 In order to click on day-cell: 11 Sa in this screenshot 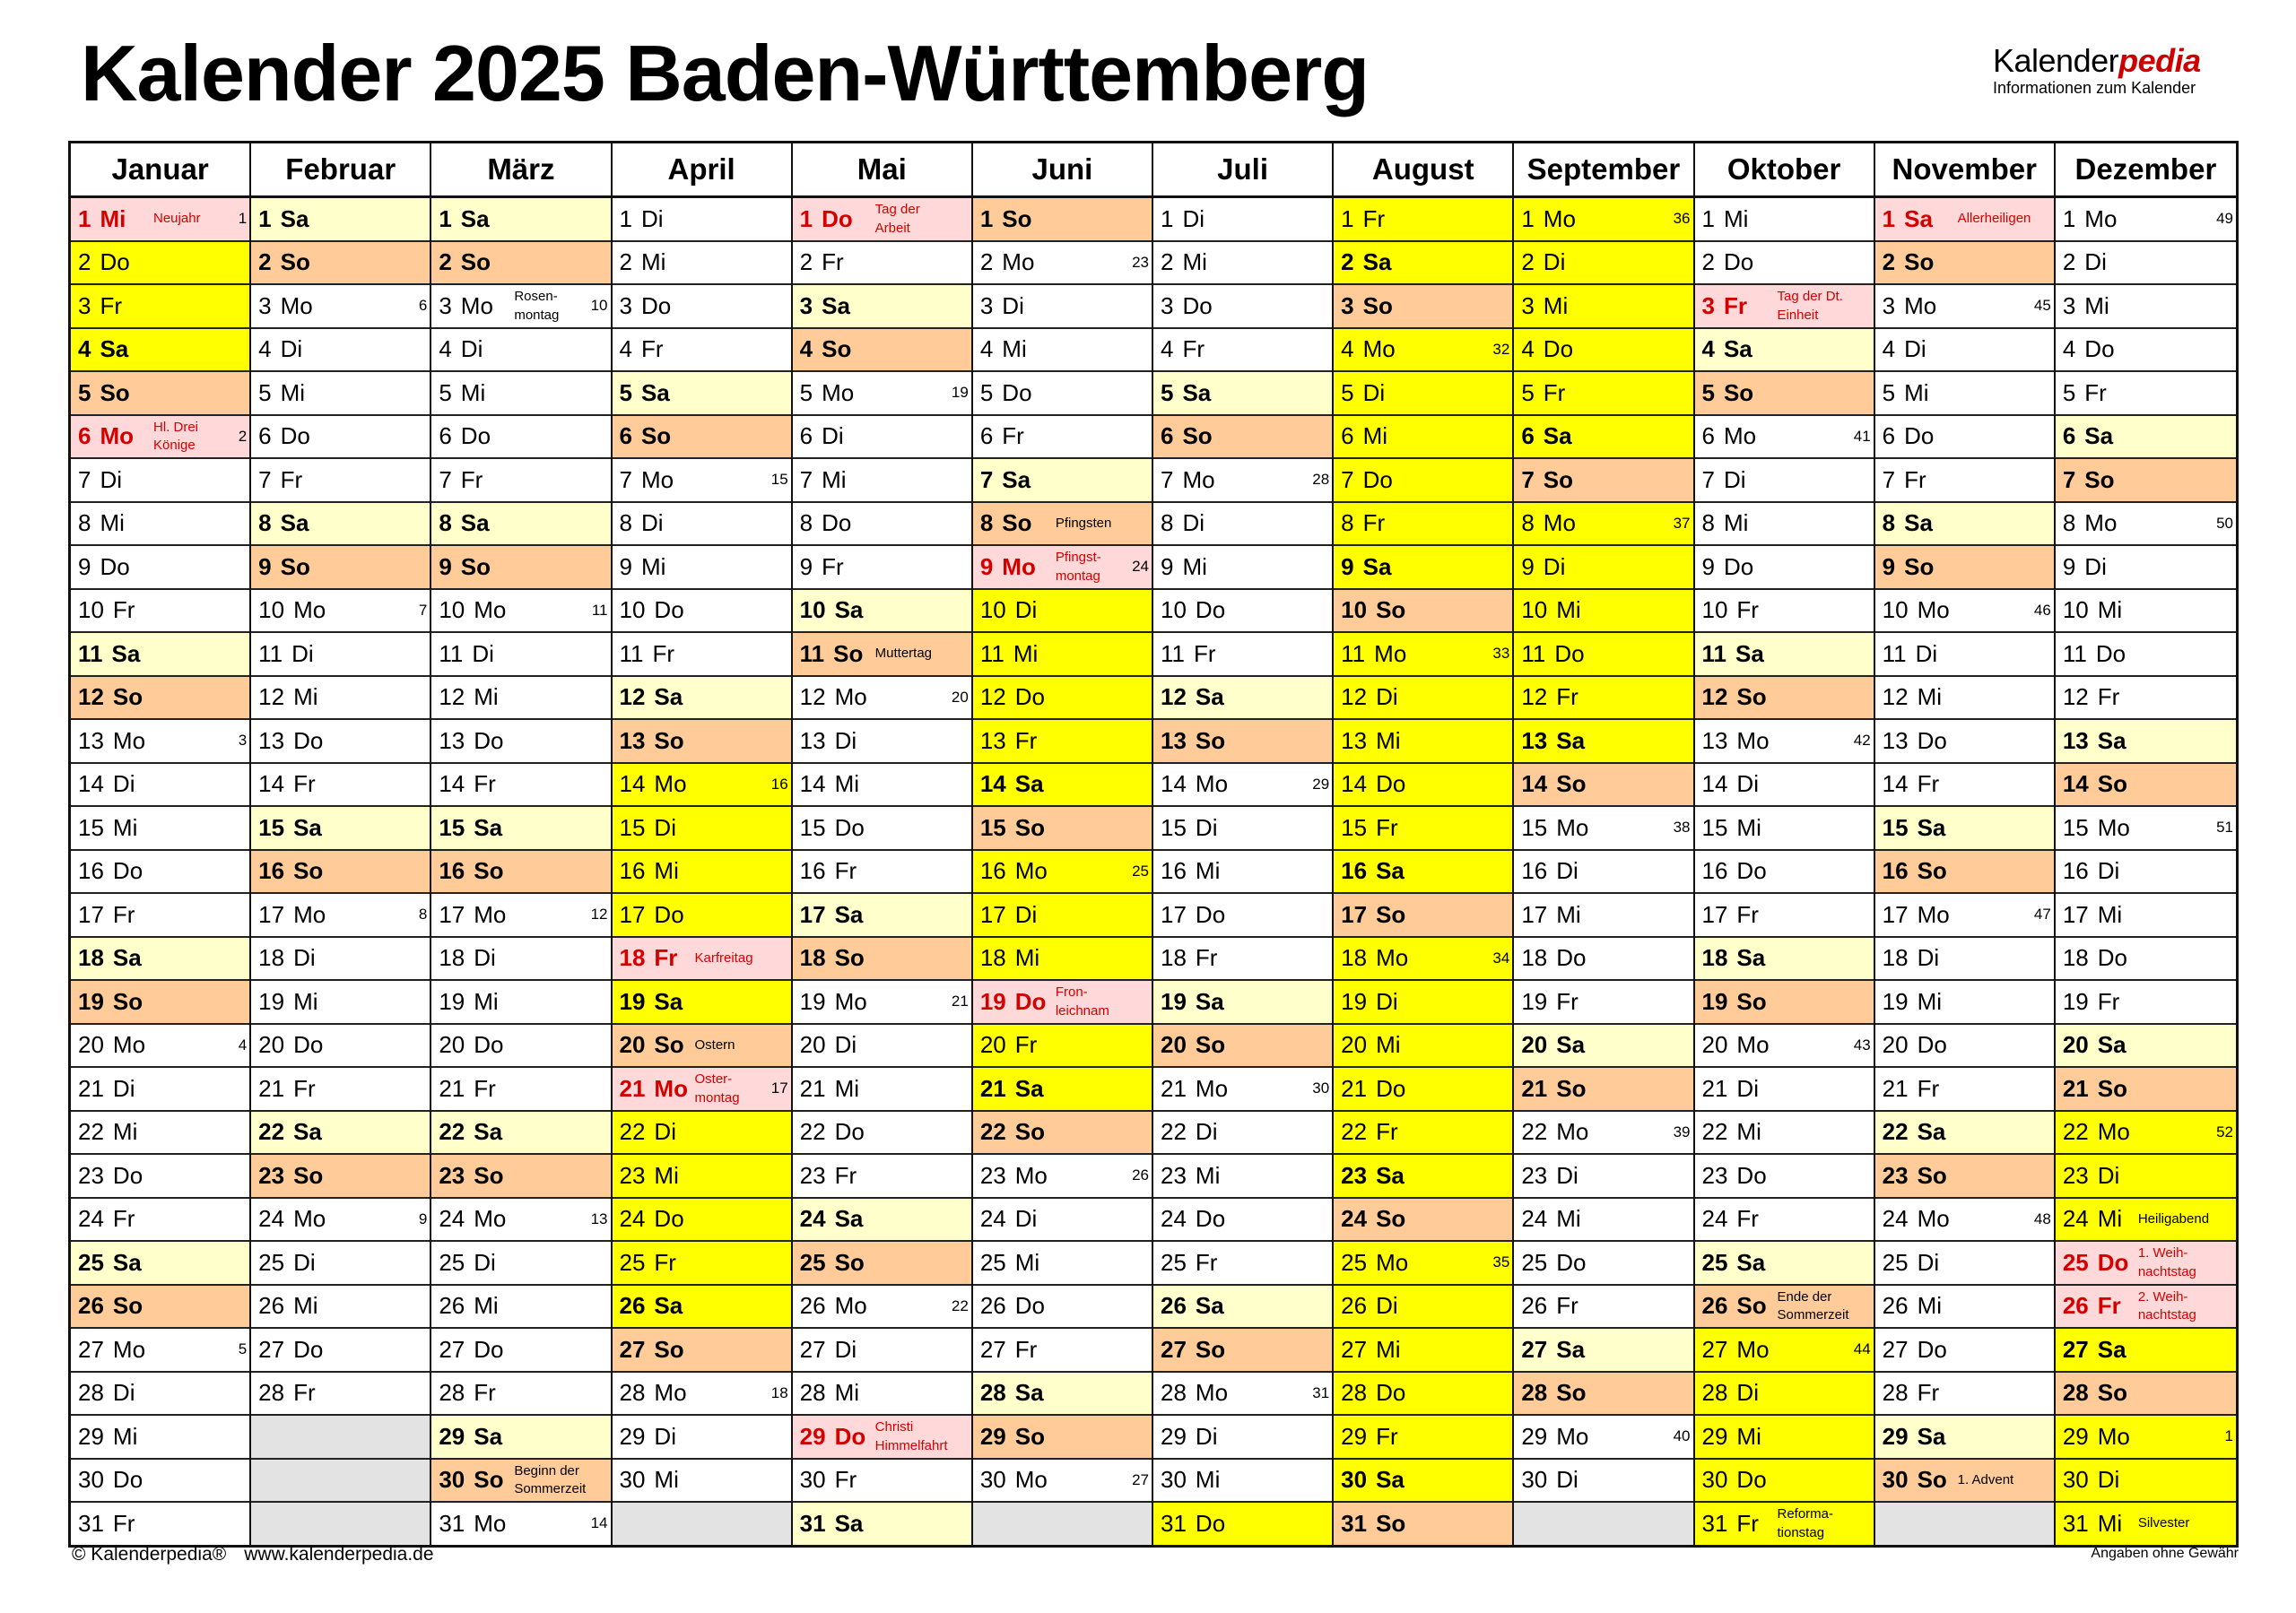, I will do `click(160, 655)`.